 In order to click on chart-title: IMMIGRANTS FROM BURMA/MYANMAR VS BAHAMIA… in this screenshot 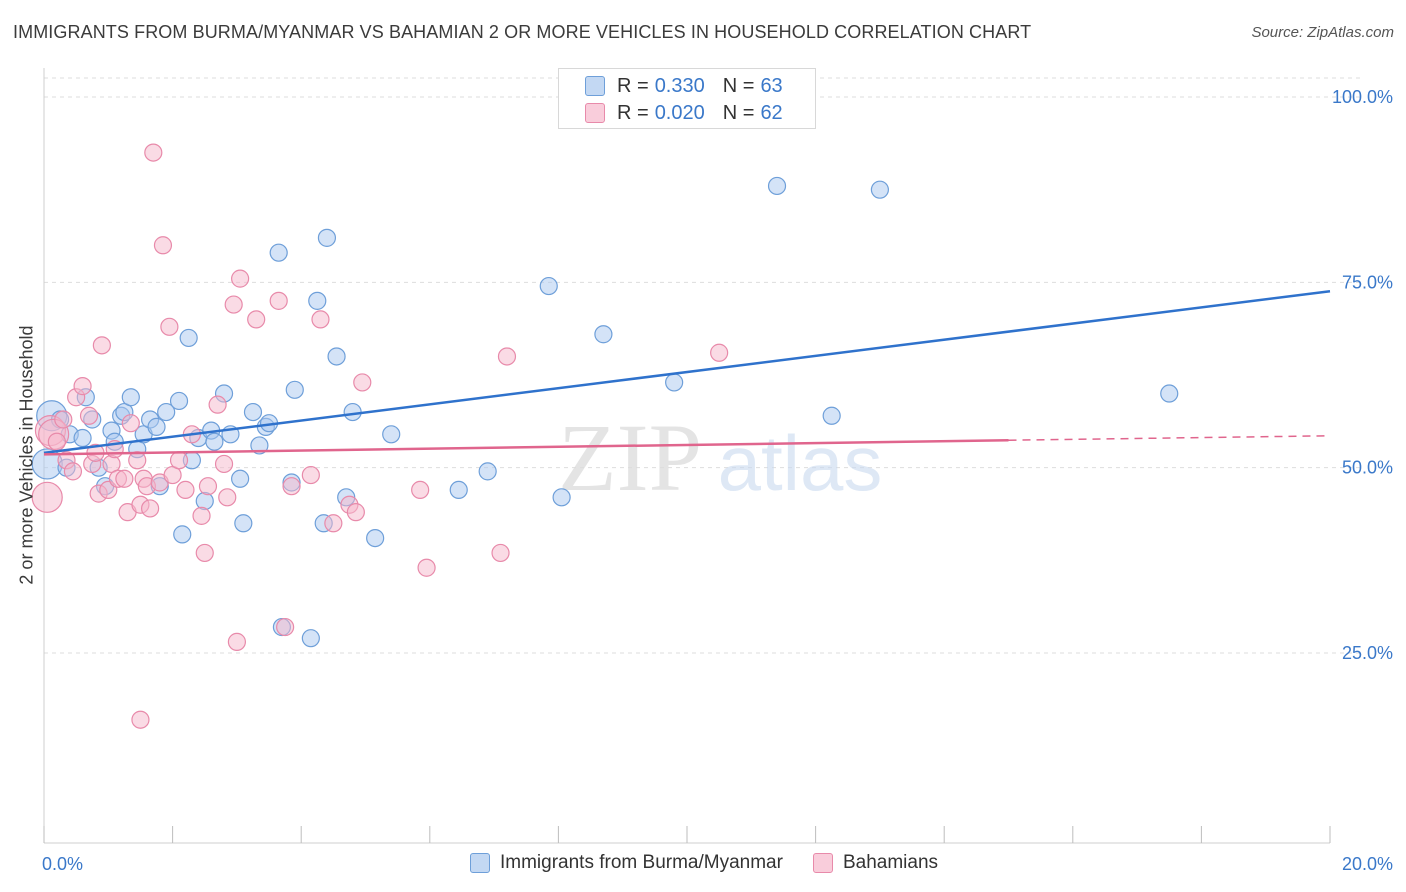, I will do `click(522, 32)`.